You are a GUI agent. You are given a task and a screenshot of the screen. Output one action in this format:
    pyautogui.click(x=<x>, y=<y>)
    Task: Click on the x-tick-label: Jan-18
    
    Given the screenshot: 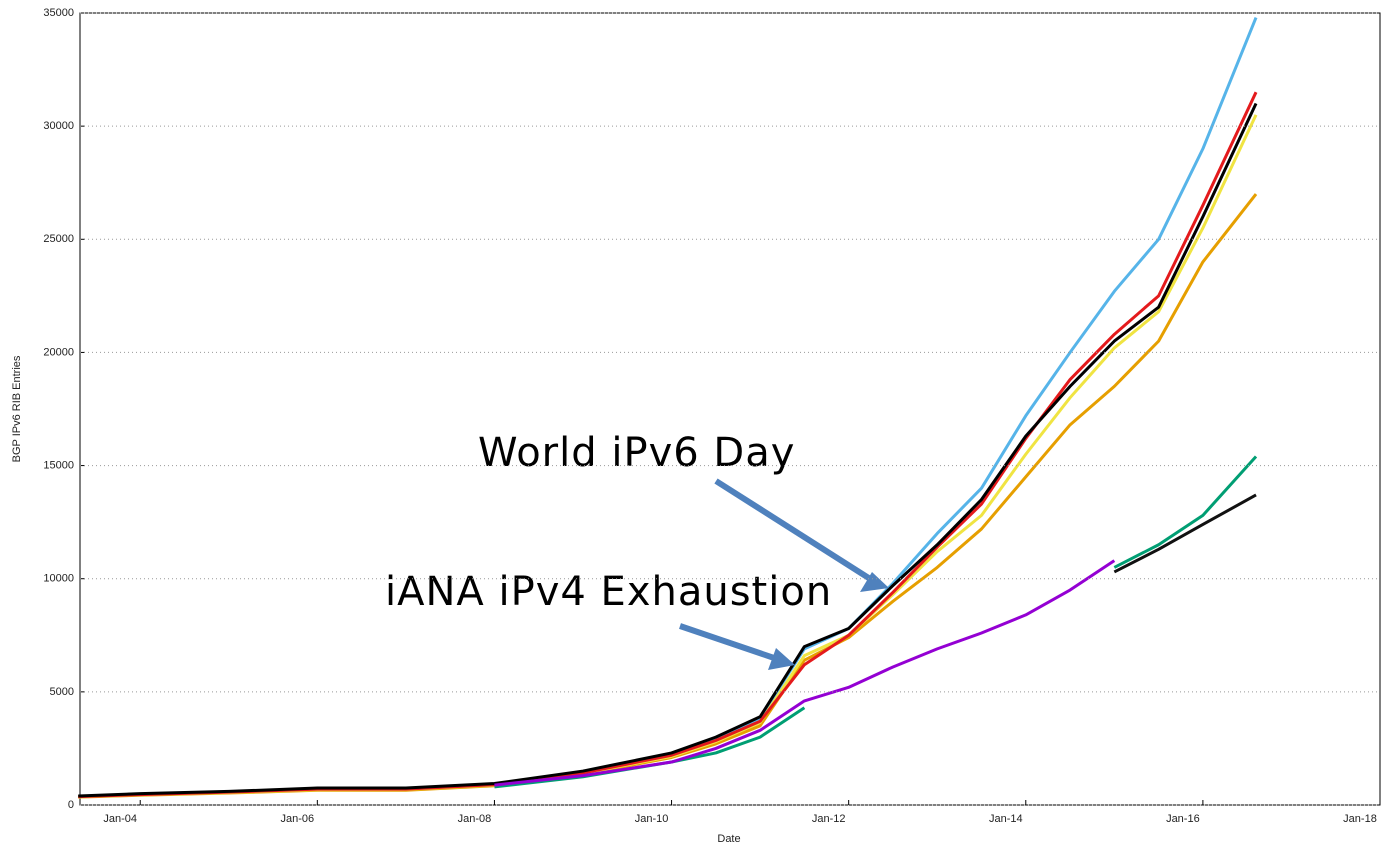 What is the action you would take?
    pyautogui.click(x=1360, y=819)
    